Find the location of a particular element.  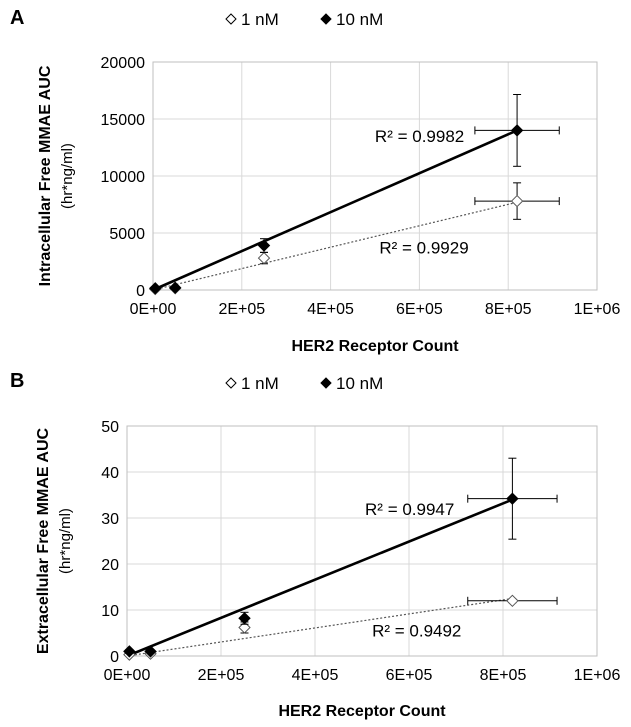

y-axis-title: Extracellular Free MMAE AUC is located at coordinates (43, 540).